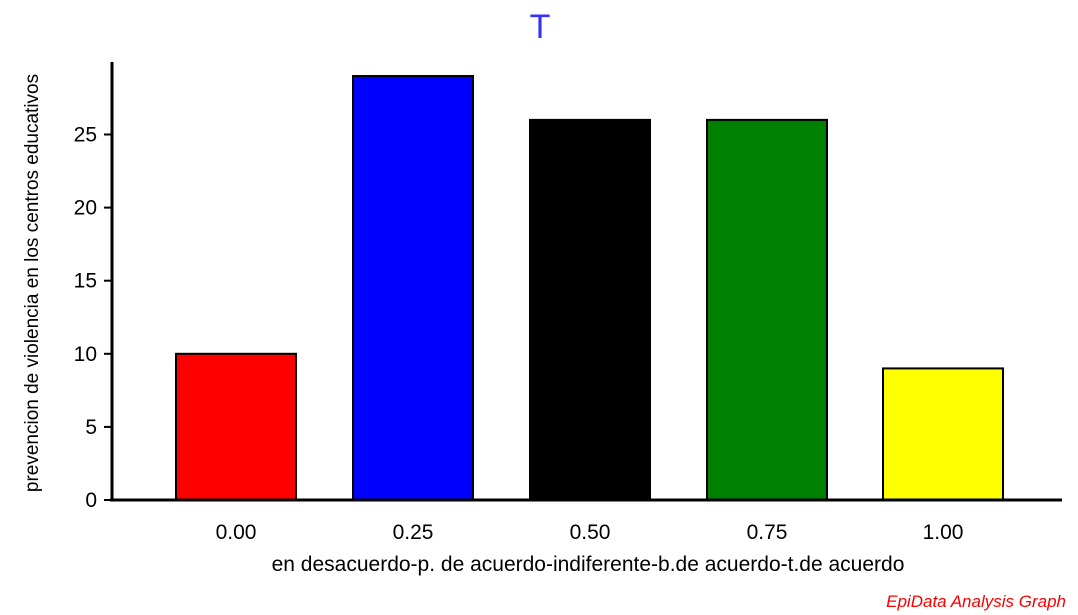 This screenshot has width=1078, height=615. Describe the element at coordinates (236, 532) in the screenshot. I see `x-tick-label: 0.00` at that location.